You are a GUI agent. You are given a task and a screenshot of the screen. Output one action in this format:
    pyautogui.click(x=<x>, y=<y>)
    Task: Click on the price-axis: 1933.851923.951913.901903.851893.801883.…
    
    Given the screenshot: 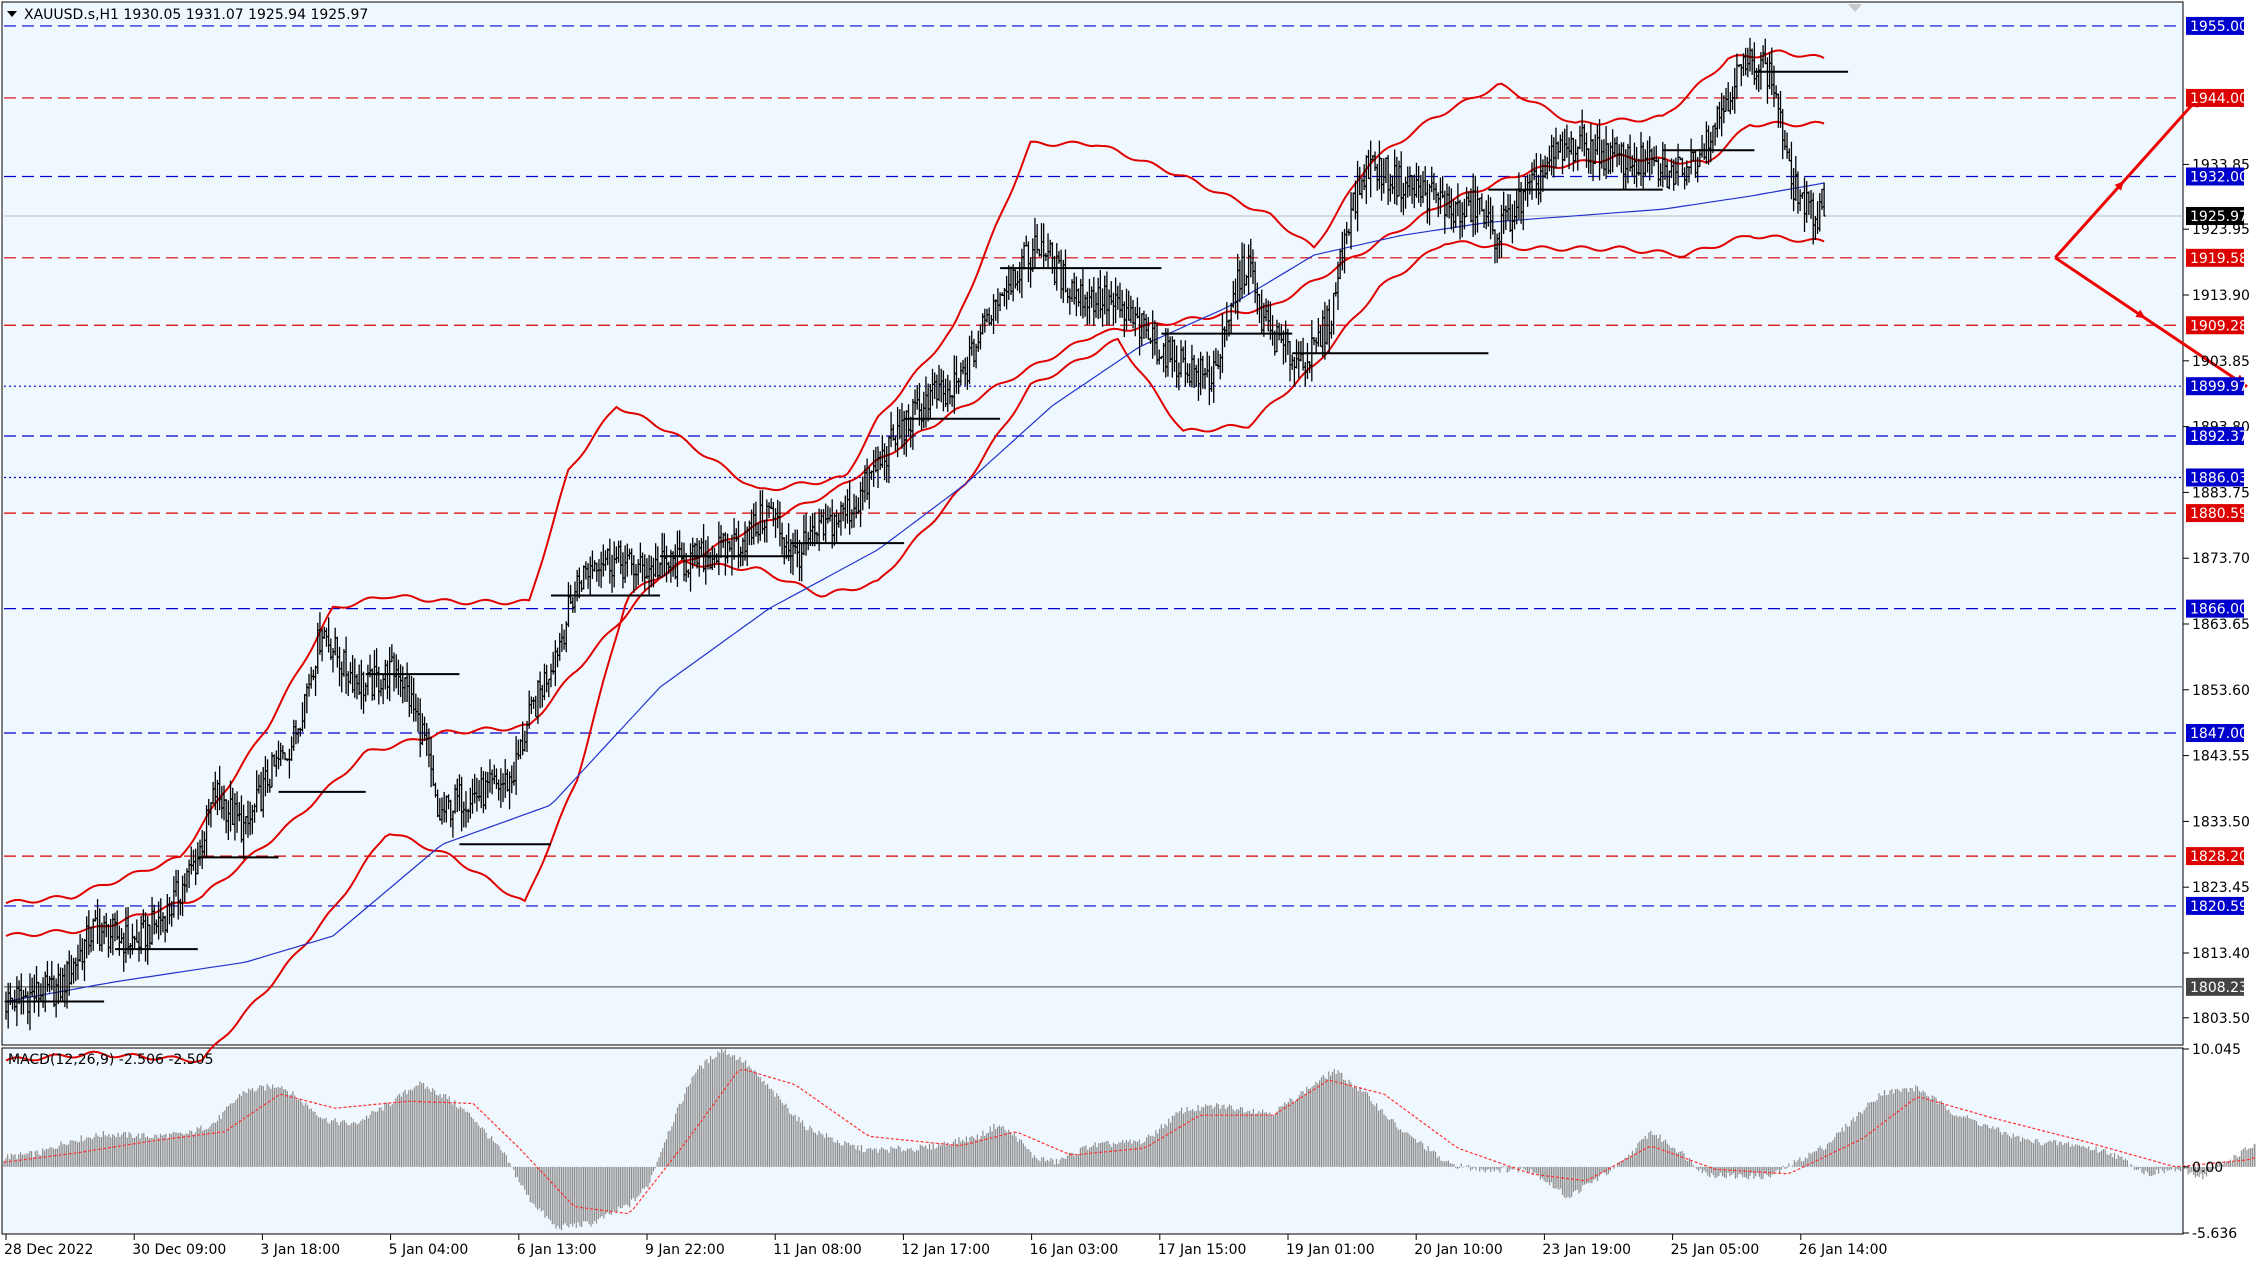 What is the action you would take?
    pyautogui.click(x=2216, y=592)
    